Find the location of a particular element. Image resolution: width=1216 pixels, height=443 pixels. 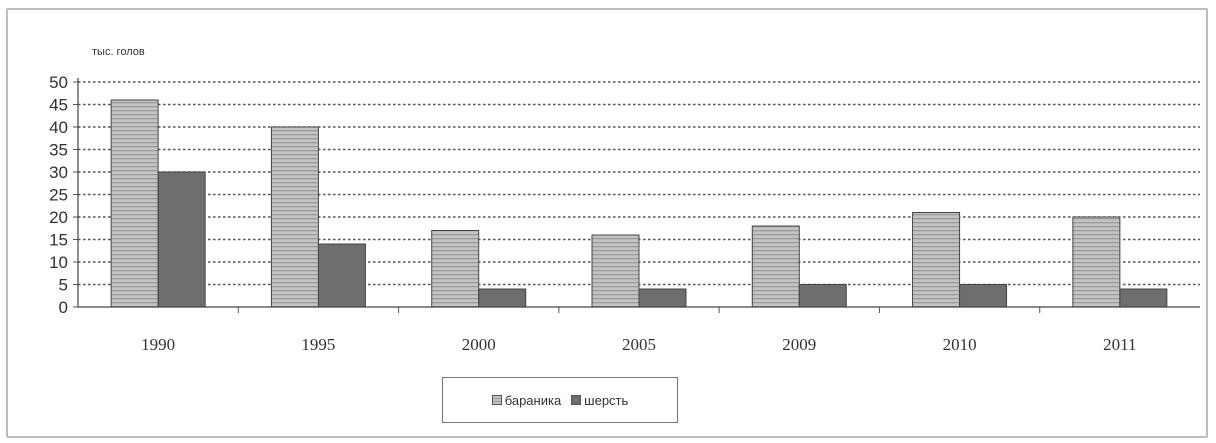

x-tick-label: 2009 is located at coordinates (799, 344).